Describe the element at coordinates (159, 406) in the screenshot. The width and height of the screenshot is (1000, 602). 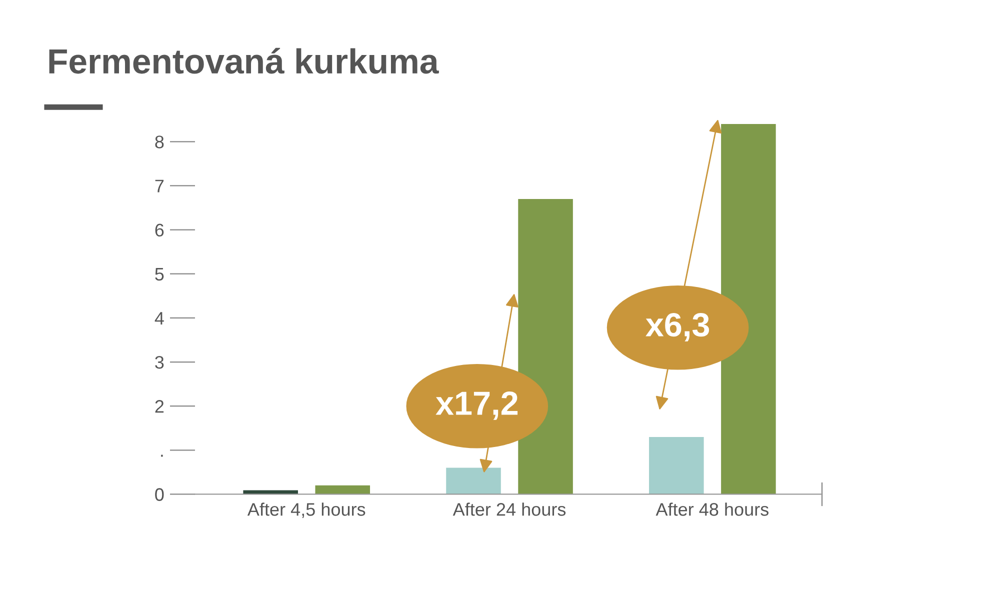
I see `y-tick-label: 2` at that location.